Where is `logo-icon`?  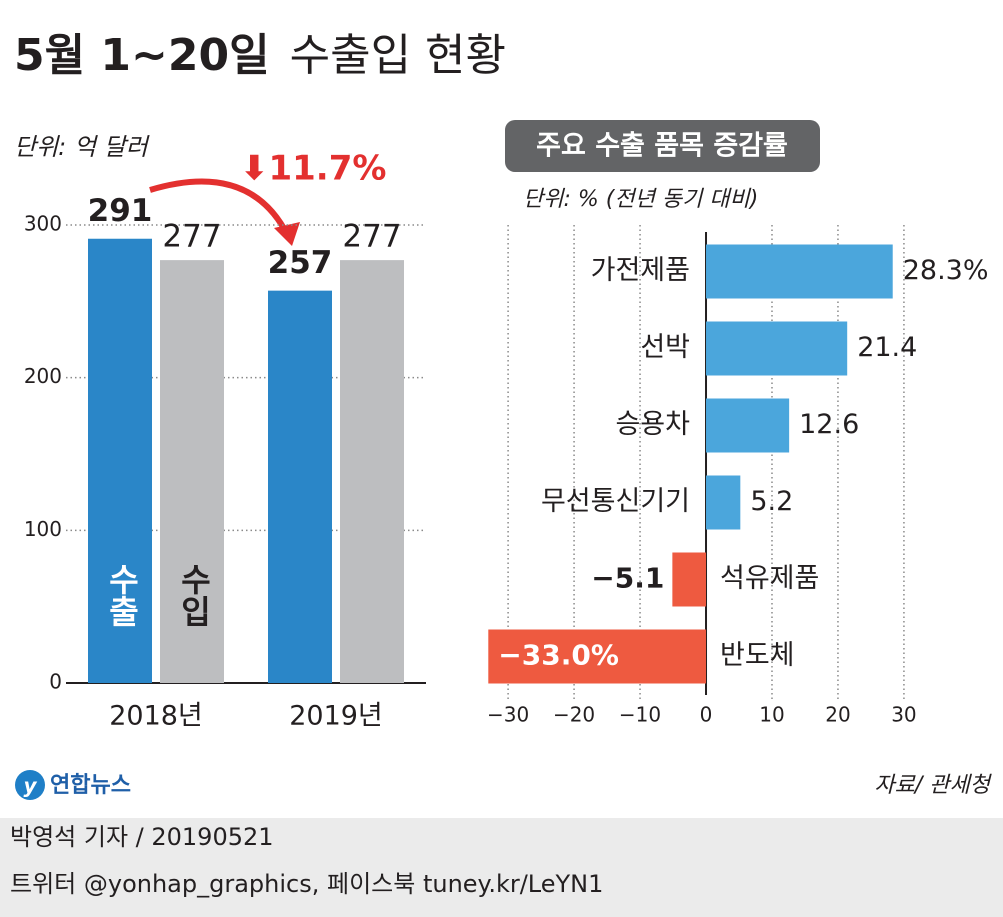 logo-icon is located at coordinates (30, 785).